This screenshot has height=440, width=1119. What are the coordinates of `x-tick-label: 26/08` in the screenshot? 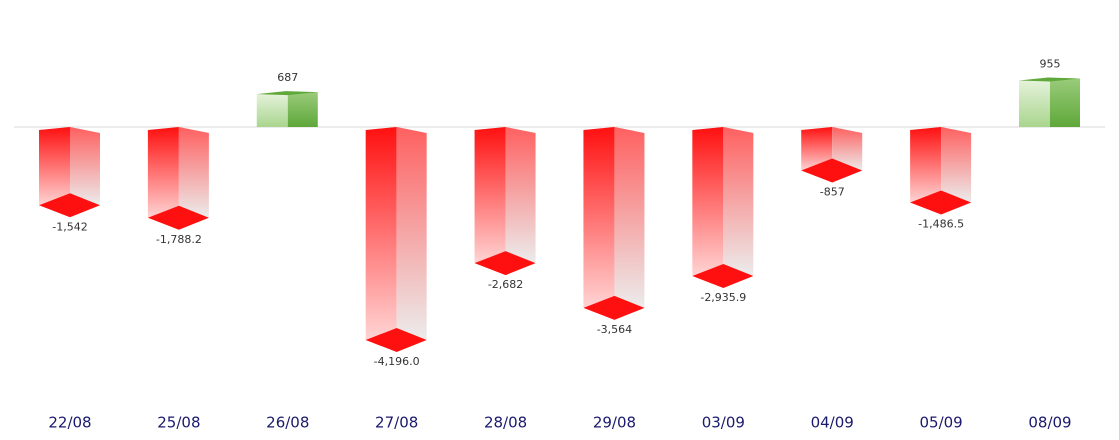 It's located at (287, 423).